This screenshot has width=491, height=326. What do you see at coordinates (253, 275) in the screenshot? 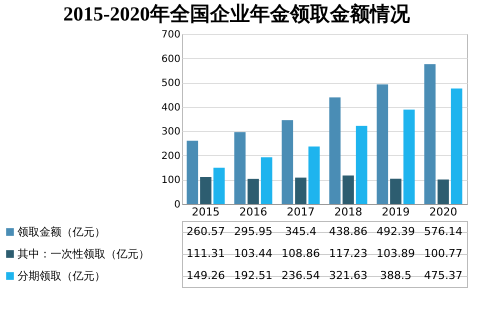
I see `data-label: 192.51` at bounding box center [253, 275].